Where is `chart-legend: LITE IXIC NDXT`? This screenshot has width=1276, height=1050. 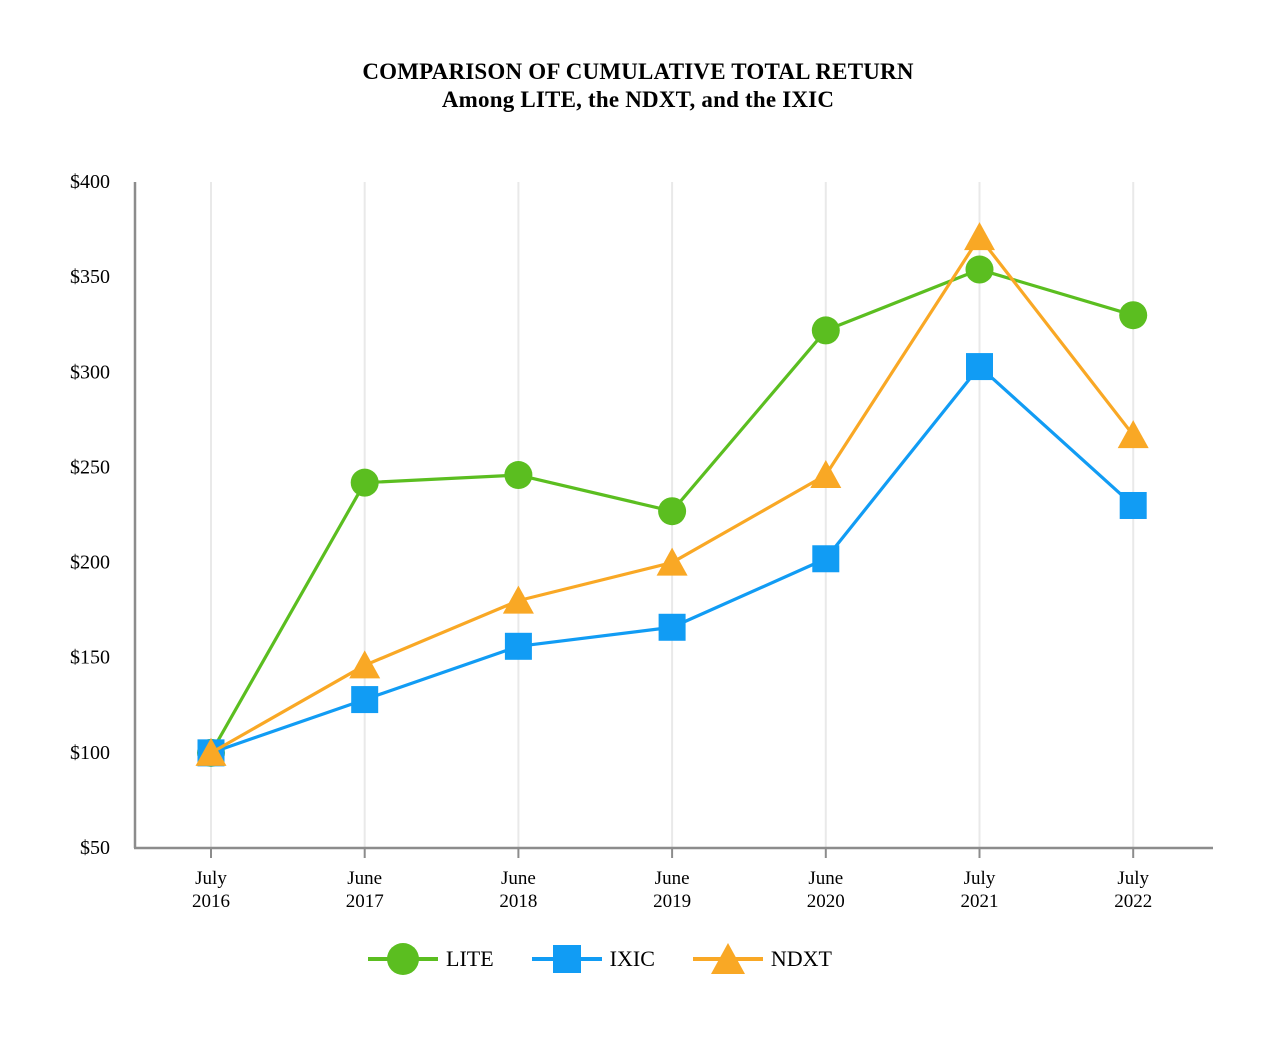
chart-legend: LITE IXIC NDXT is located at coordinates (638, 959).